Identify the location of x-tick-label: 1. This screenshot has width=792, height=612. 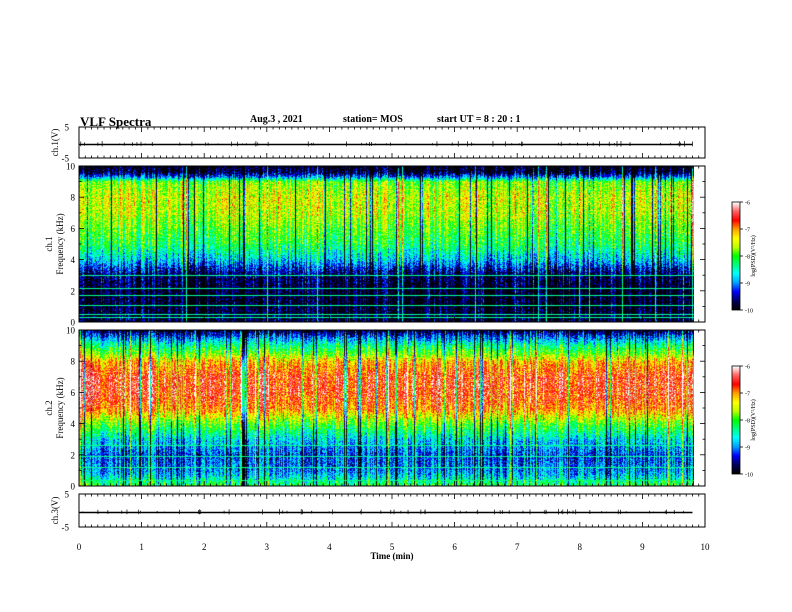
(141, 547).